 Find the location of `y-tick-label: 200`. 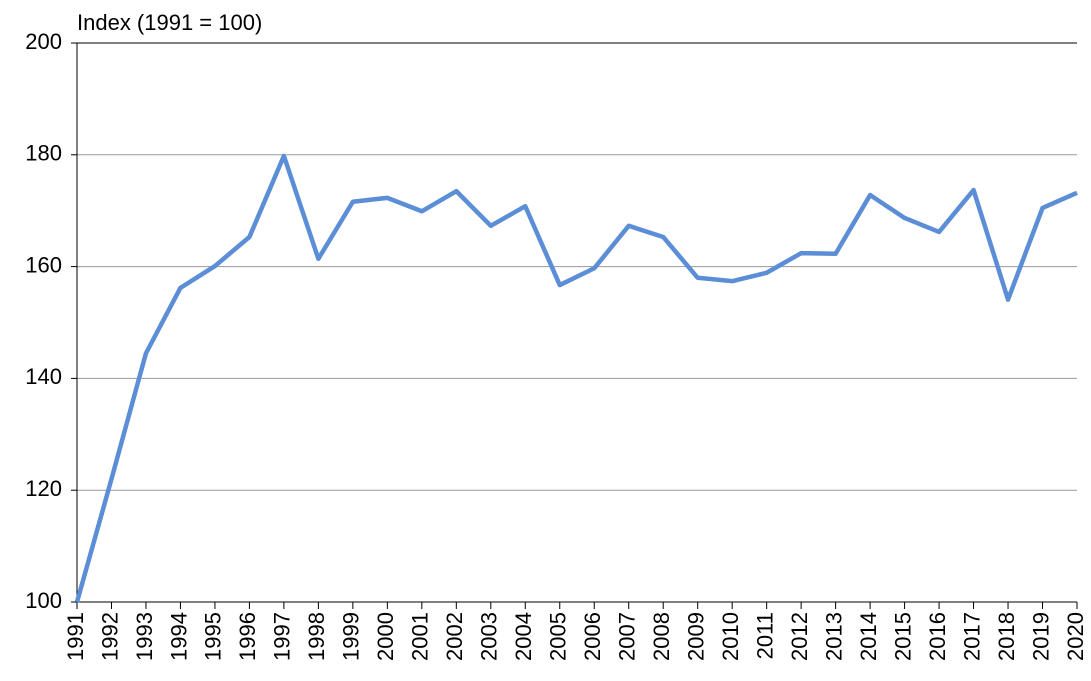

y-tick-label: 200 is located at coordinates (43, 41).